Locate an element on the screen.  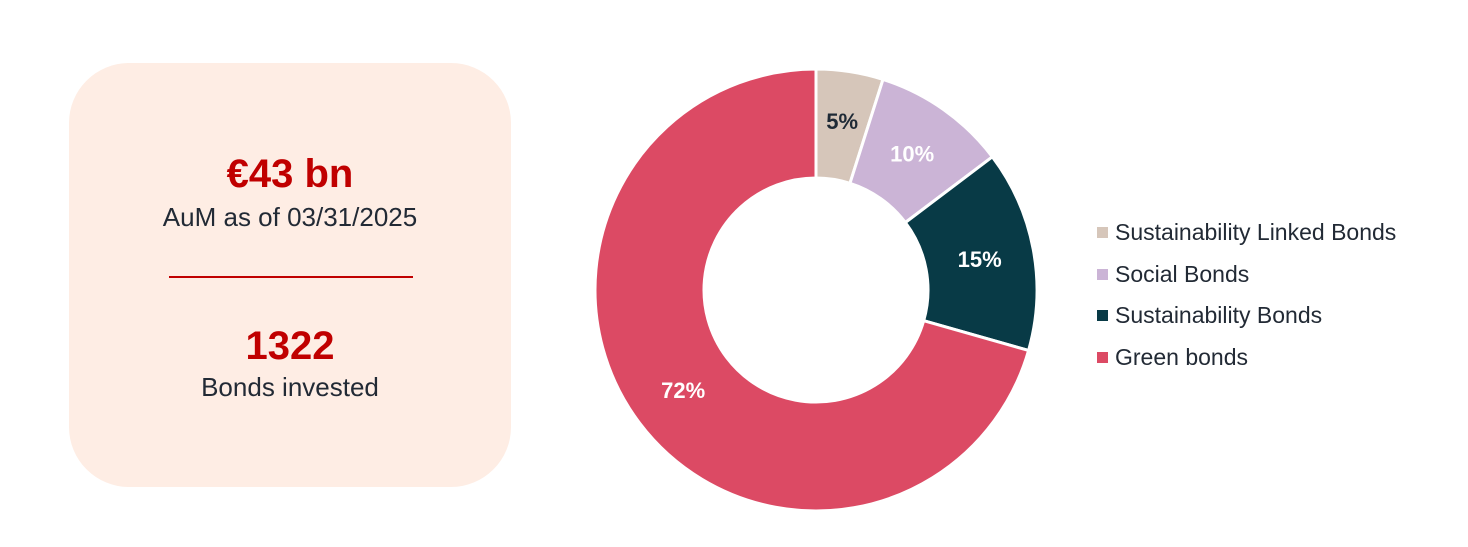
legend-item-1: Social Bonds is located at coordinates (1246, 275).